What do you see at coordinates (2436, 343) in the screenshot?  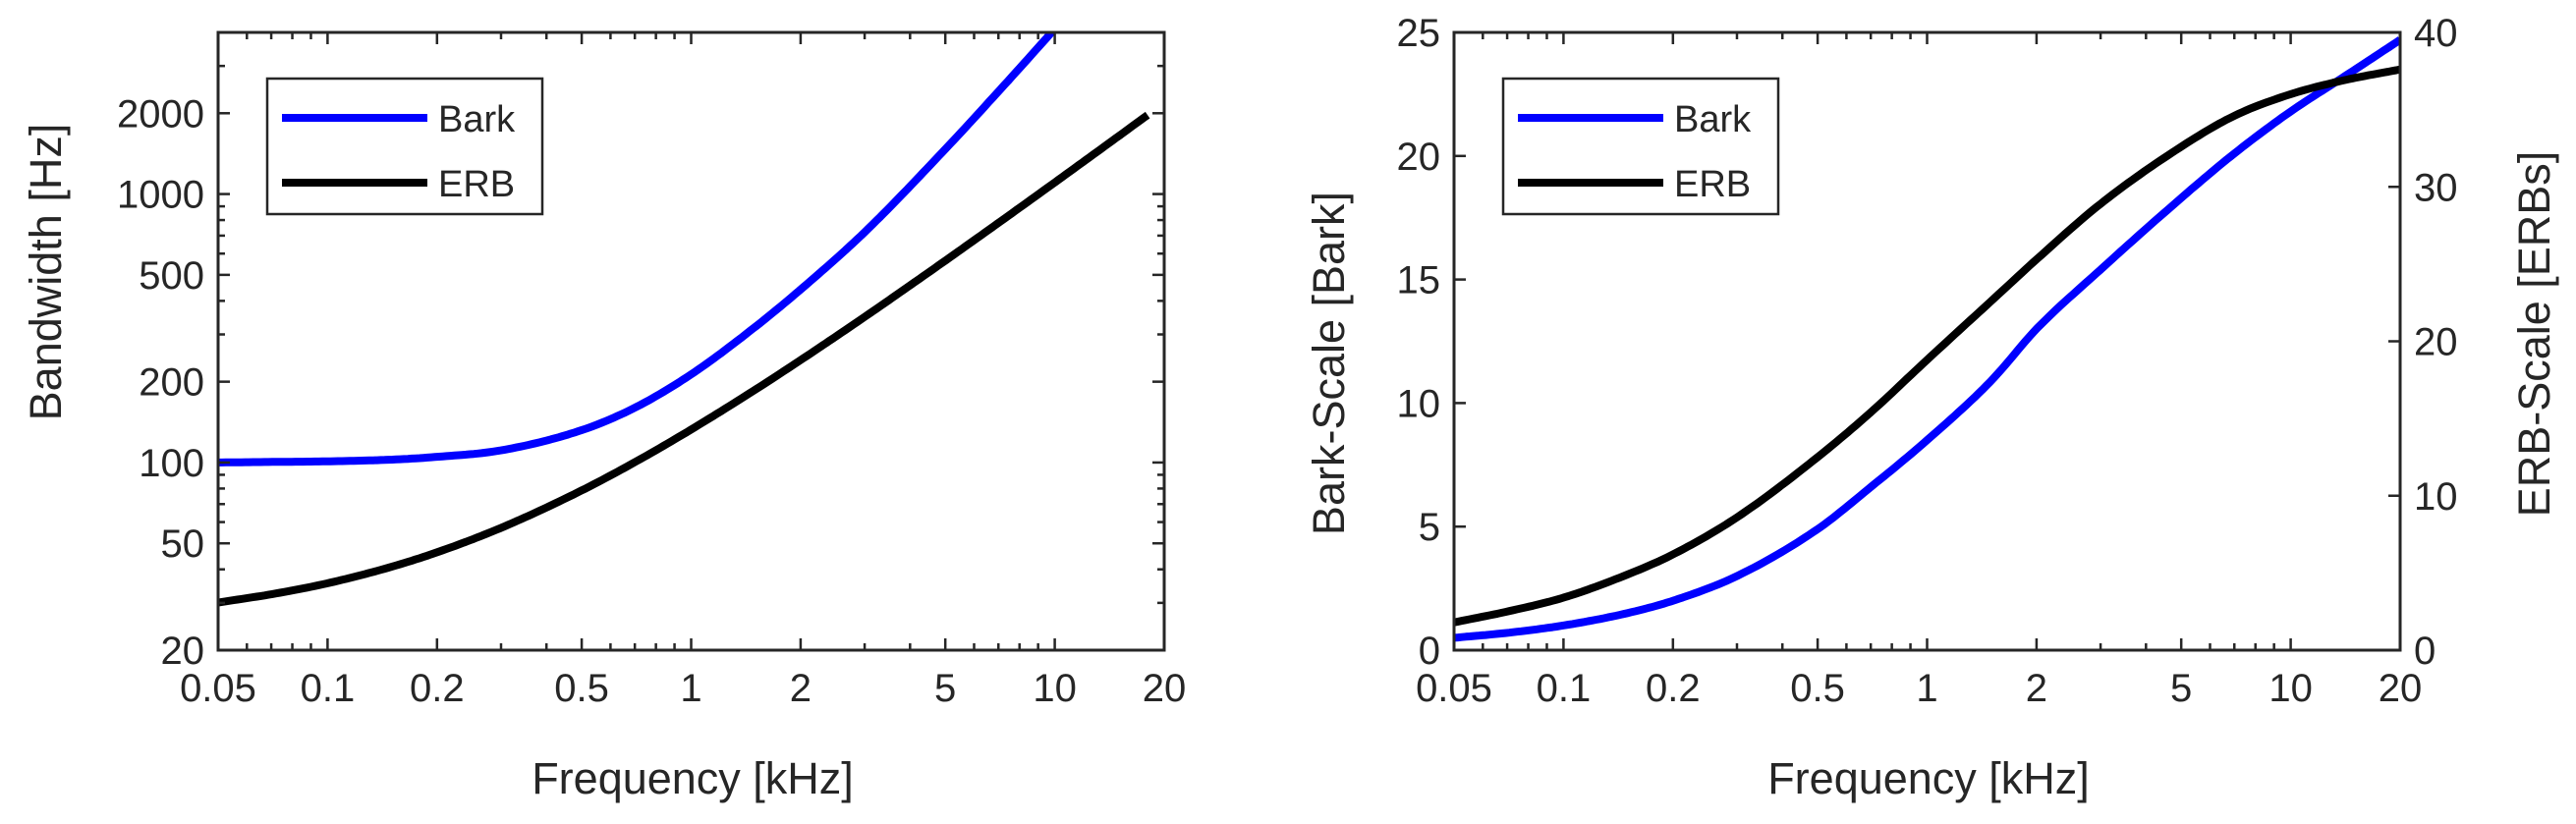 I see `y-right-tick-label: 20` at bounding box center [2436, 343].